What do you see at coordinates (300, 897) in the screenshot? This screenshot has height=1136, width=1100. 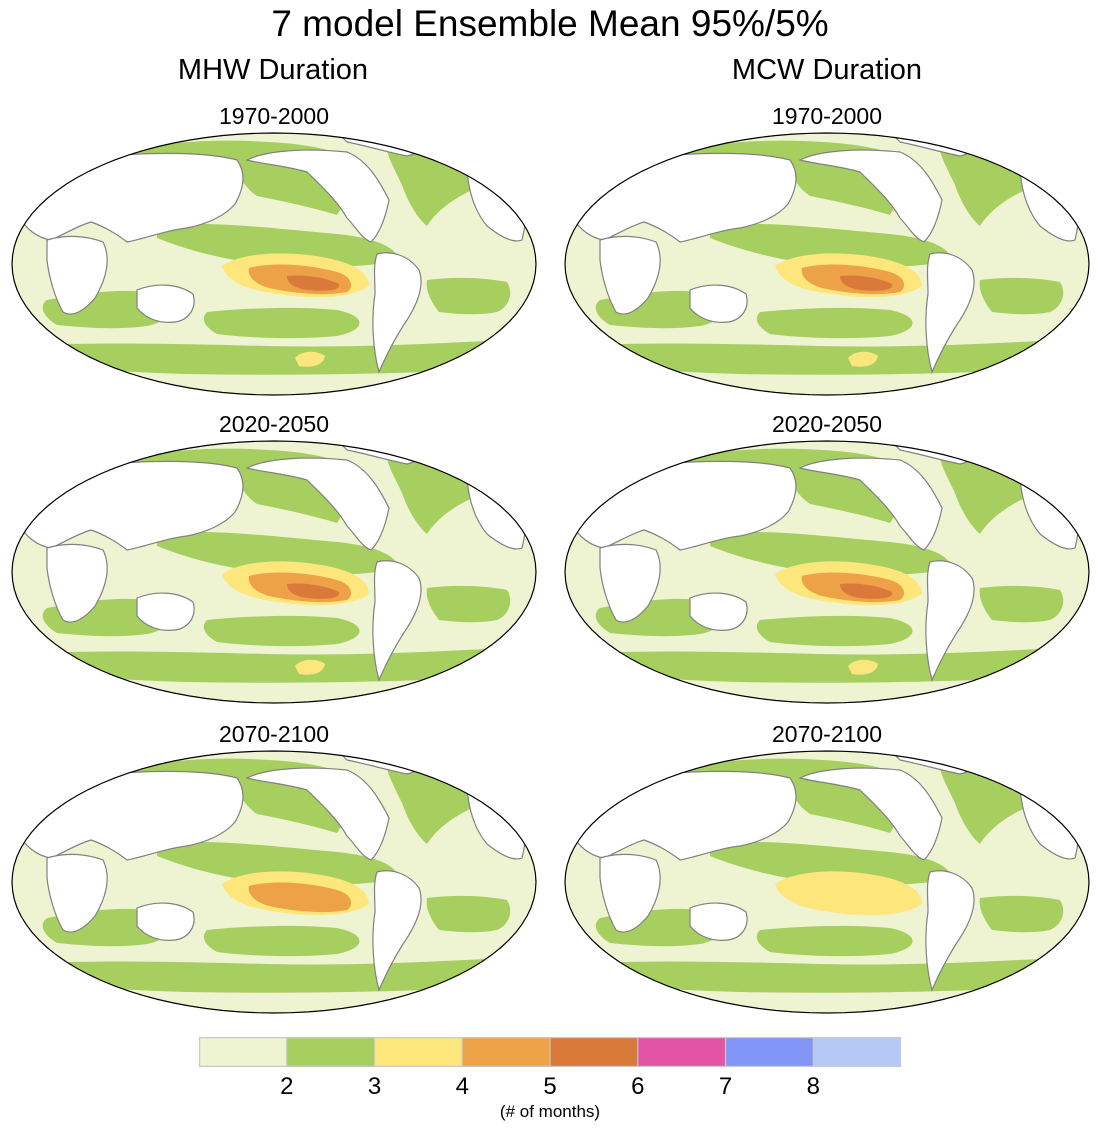 I see `contour-4-5-region` at bounding box center [300, 897].